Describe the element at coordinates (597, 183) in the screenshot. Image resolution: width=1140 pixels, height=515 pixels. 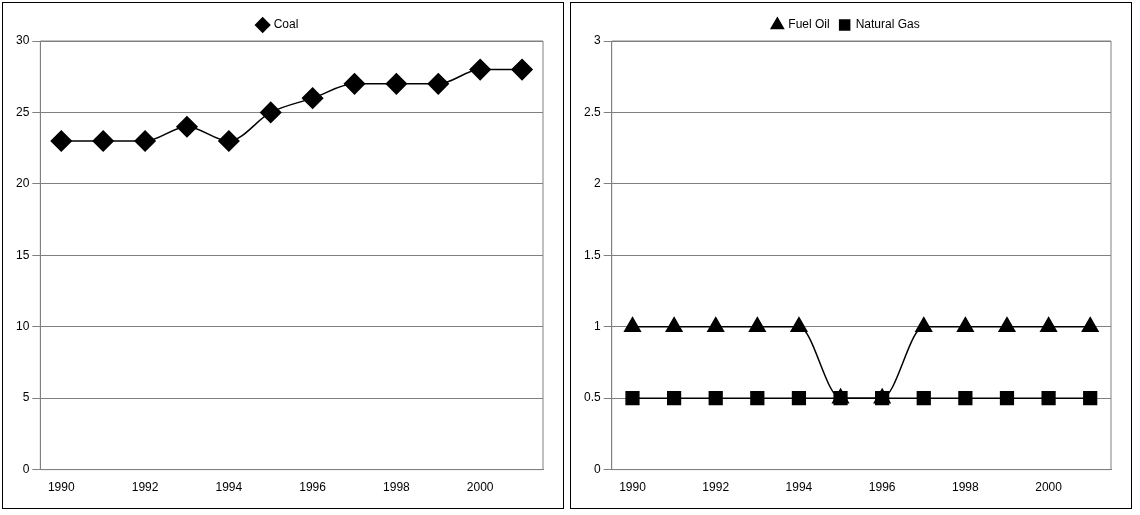
I see `y-tick-label: 2` at that location.